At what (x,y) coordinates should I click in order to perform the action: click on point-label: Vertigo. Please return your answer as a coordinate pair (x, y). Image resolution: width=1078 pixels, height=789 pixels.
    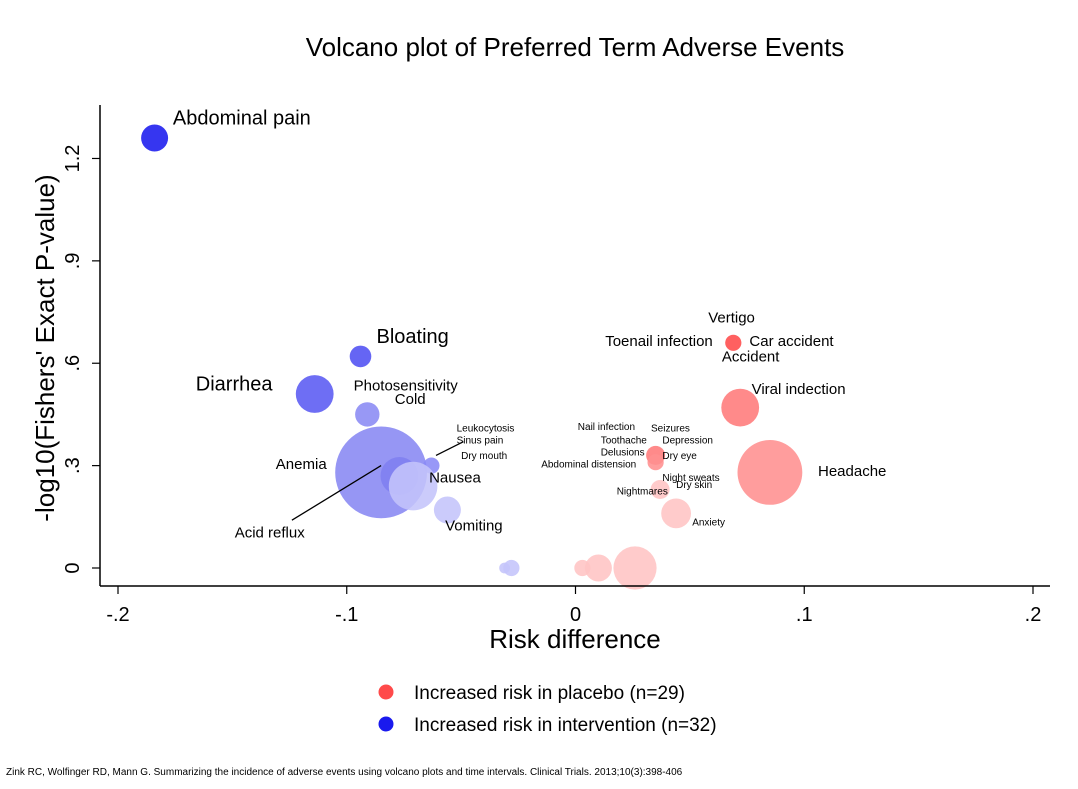
    Looking at the image, I should click on (731, 317).